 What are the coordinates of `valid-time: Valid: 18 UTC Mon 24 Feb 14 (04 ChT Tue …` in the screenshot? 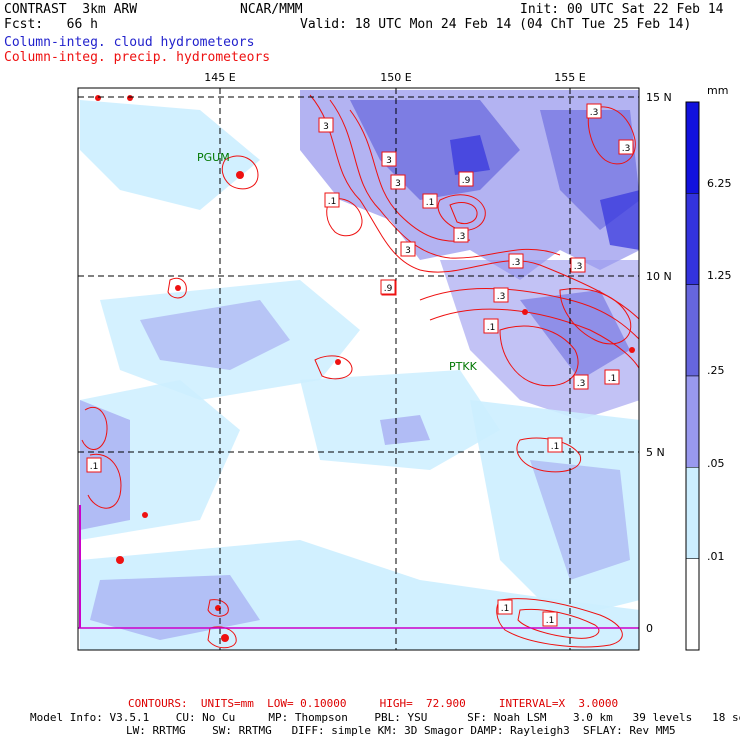 It's located at (496, 24).